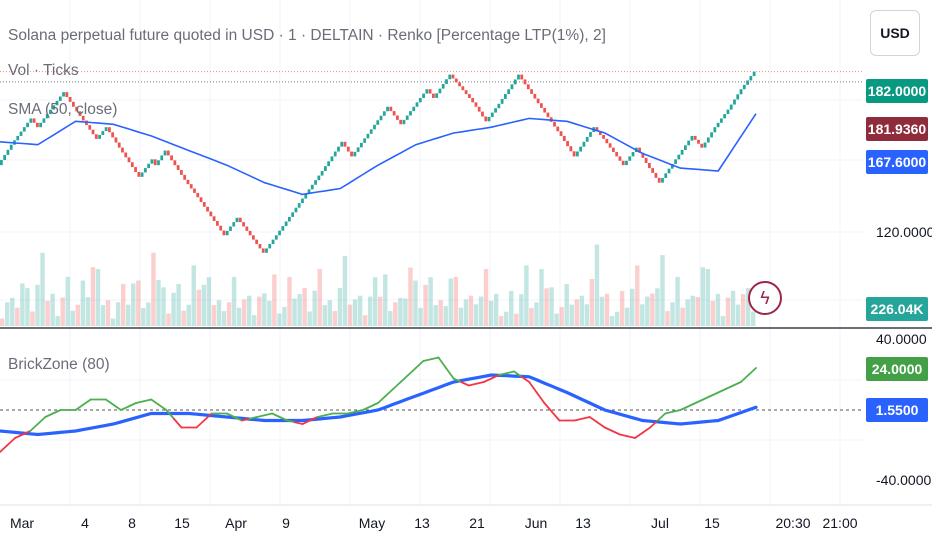 The image size is (932, 550). I want to click on time-label: 8, so click(132, 523).